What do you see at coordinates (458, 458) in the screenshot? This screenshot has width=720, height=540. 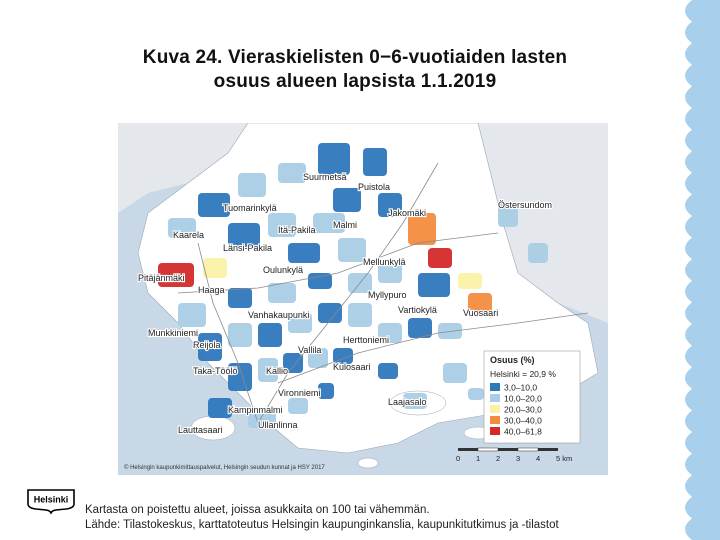 I see `scale-label: 0` at bounding box center [458, 458].